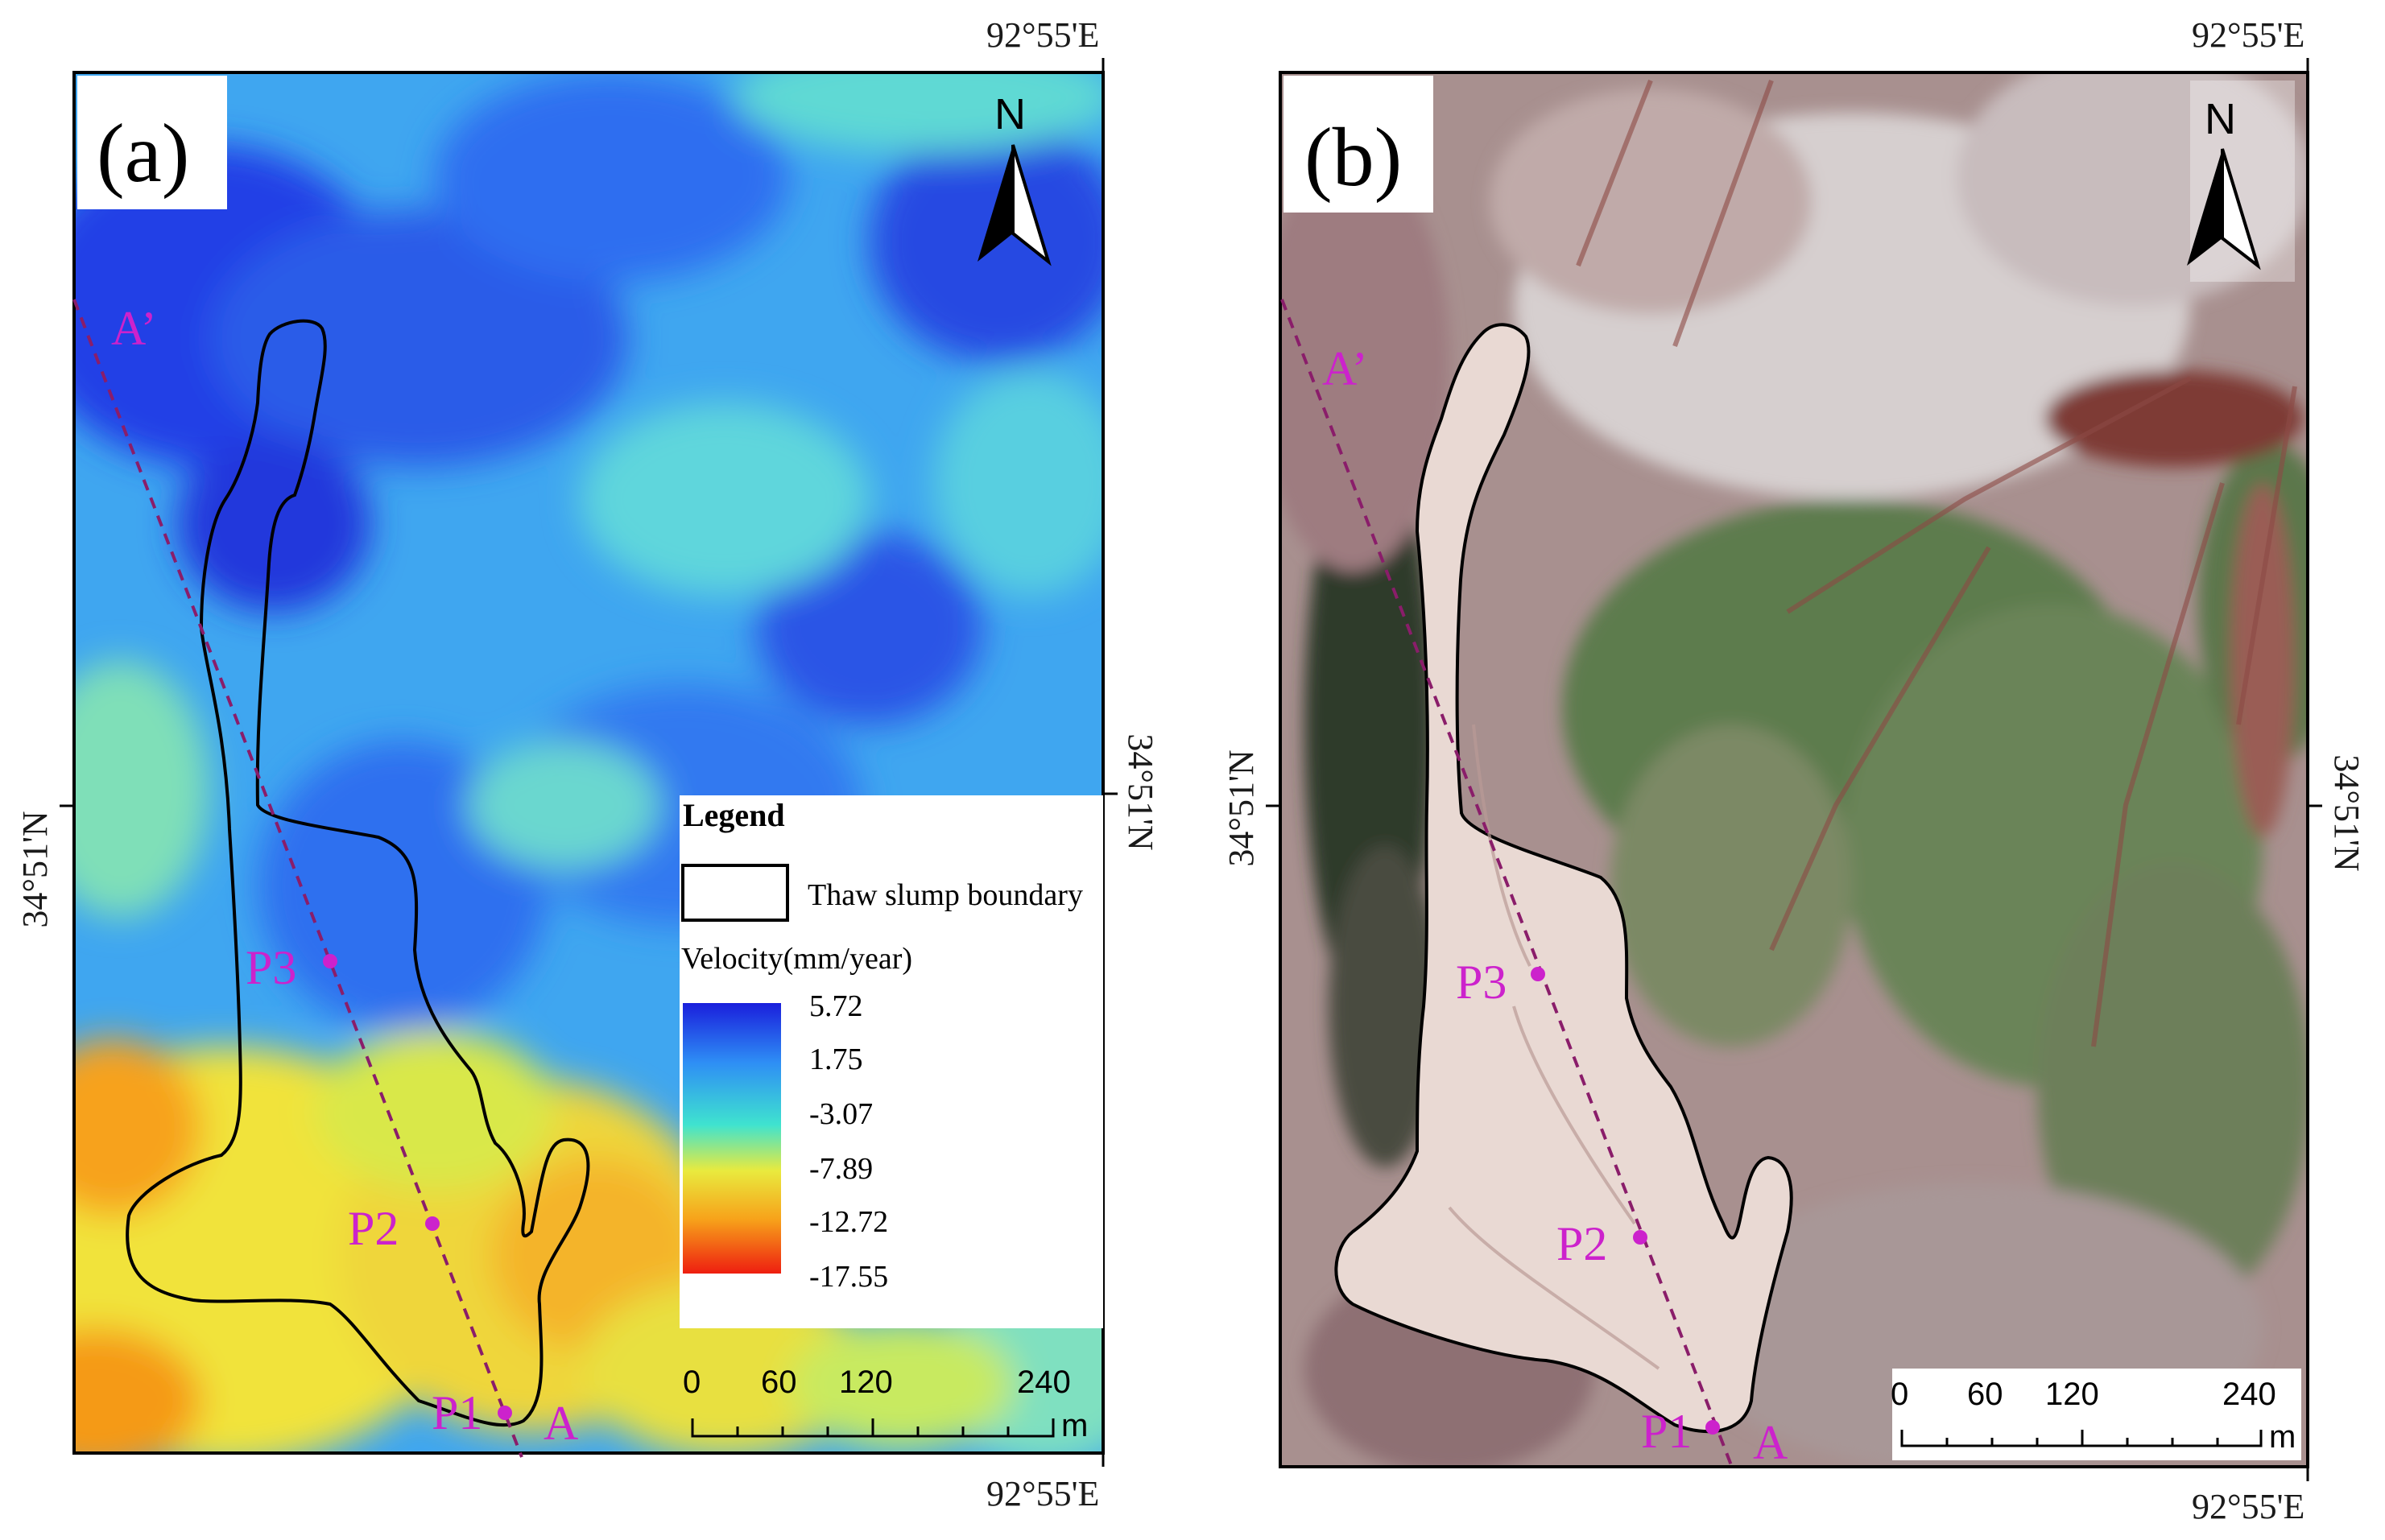  I want to click on scale-tick-2: 120, so click(866, 1383).